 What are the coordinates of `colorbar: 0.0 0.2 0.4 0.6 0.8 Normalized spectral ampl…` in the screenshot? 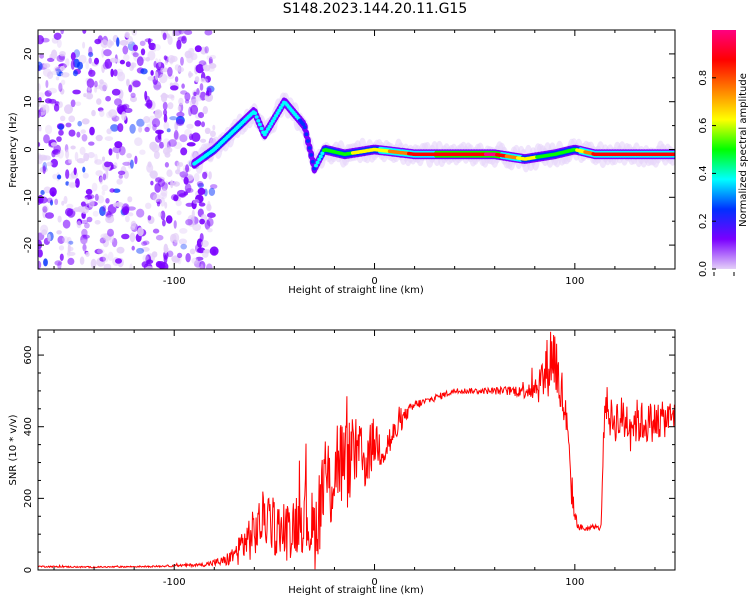 It's located at (723, 153).